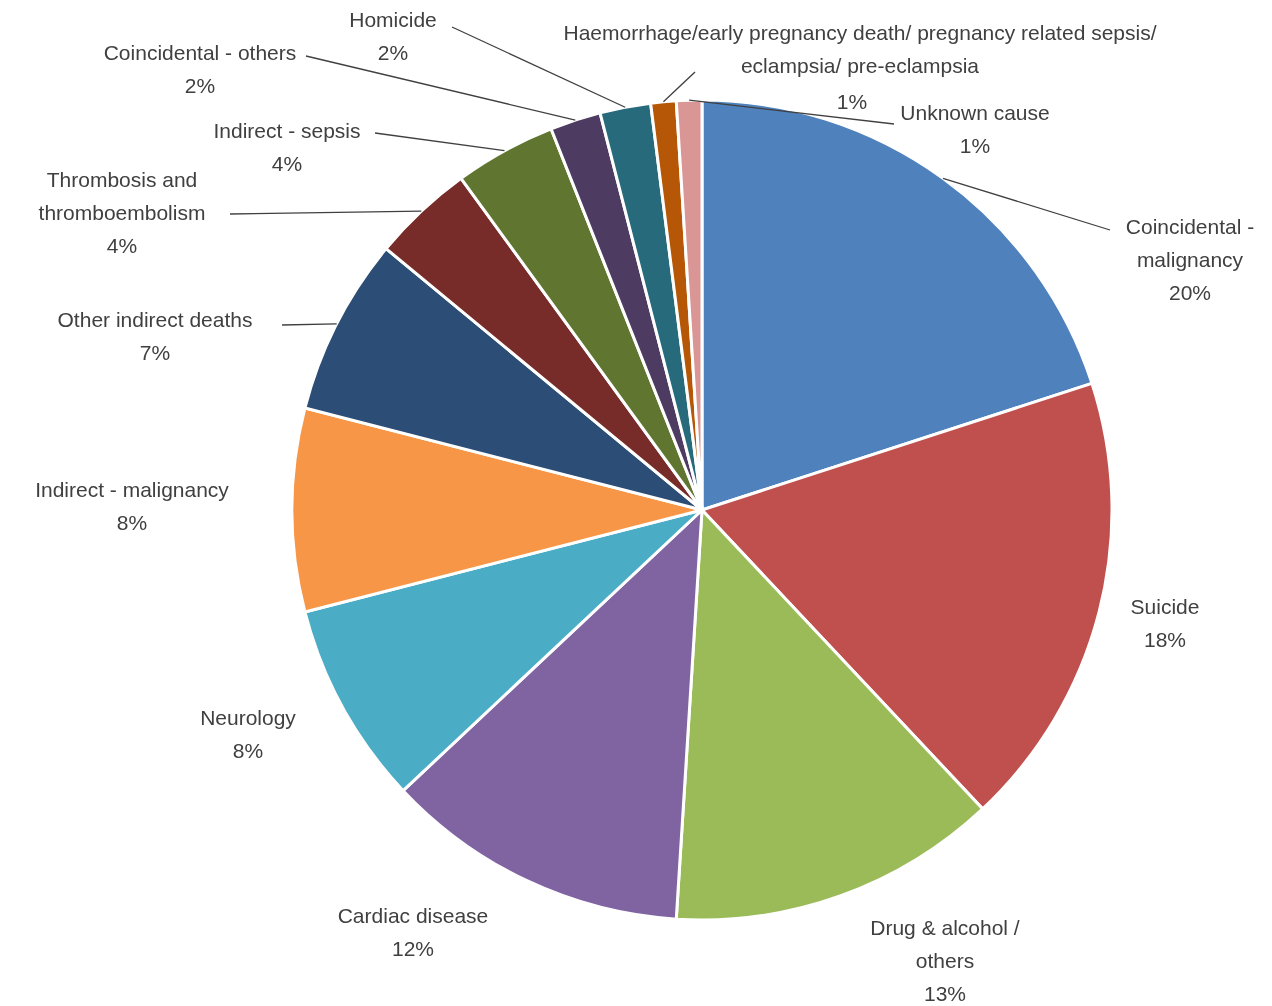  What do you see at coordinates (132, 489) in the screenshot?
I see `slice-label: Indirect - malignancy` at bounding box center [132, 489].